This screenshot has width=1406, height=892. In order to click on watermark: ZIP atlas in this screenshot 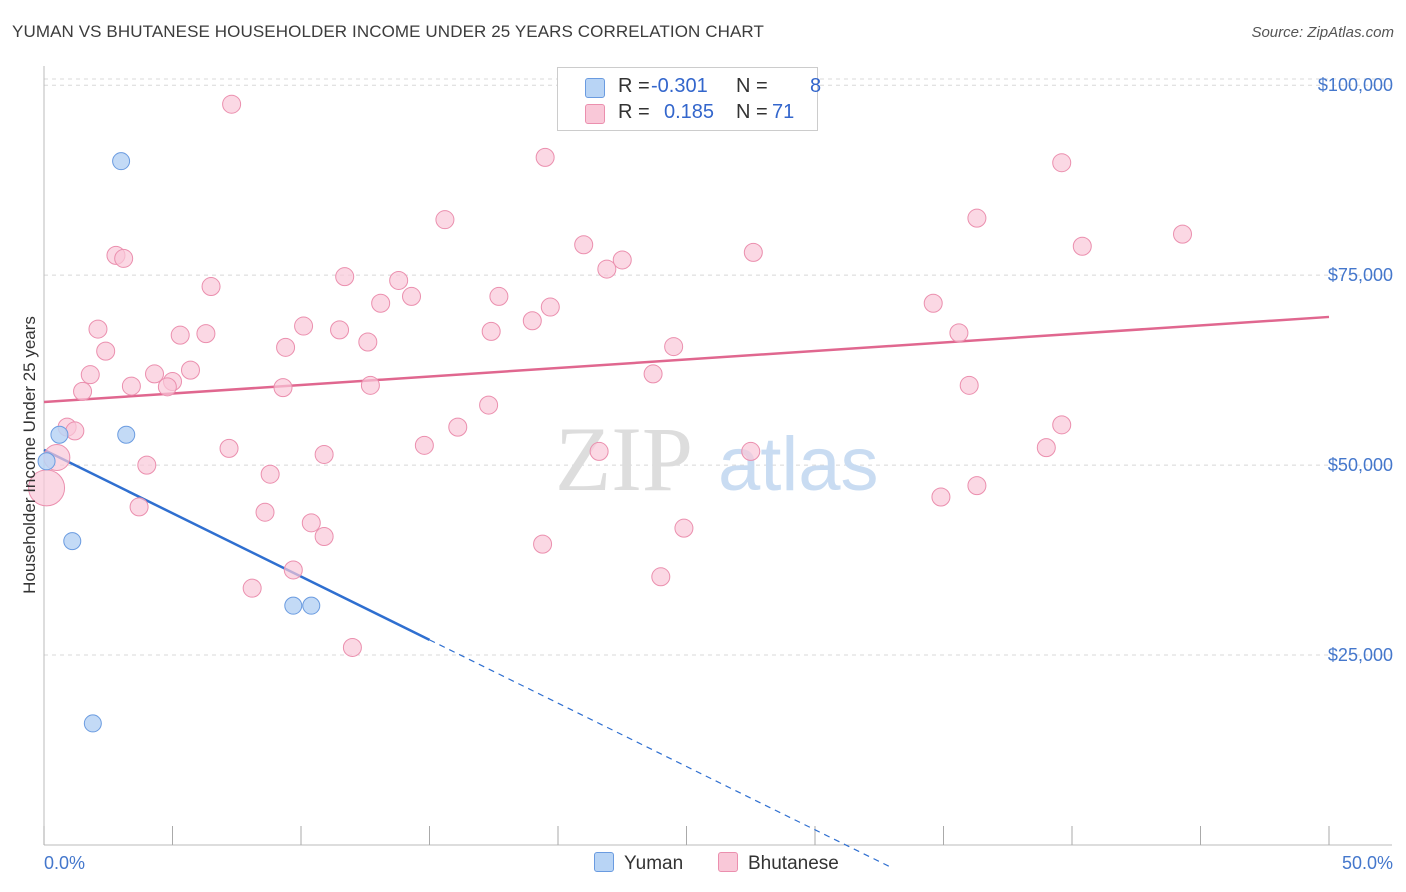, I will do `click(717, 459)`.